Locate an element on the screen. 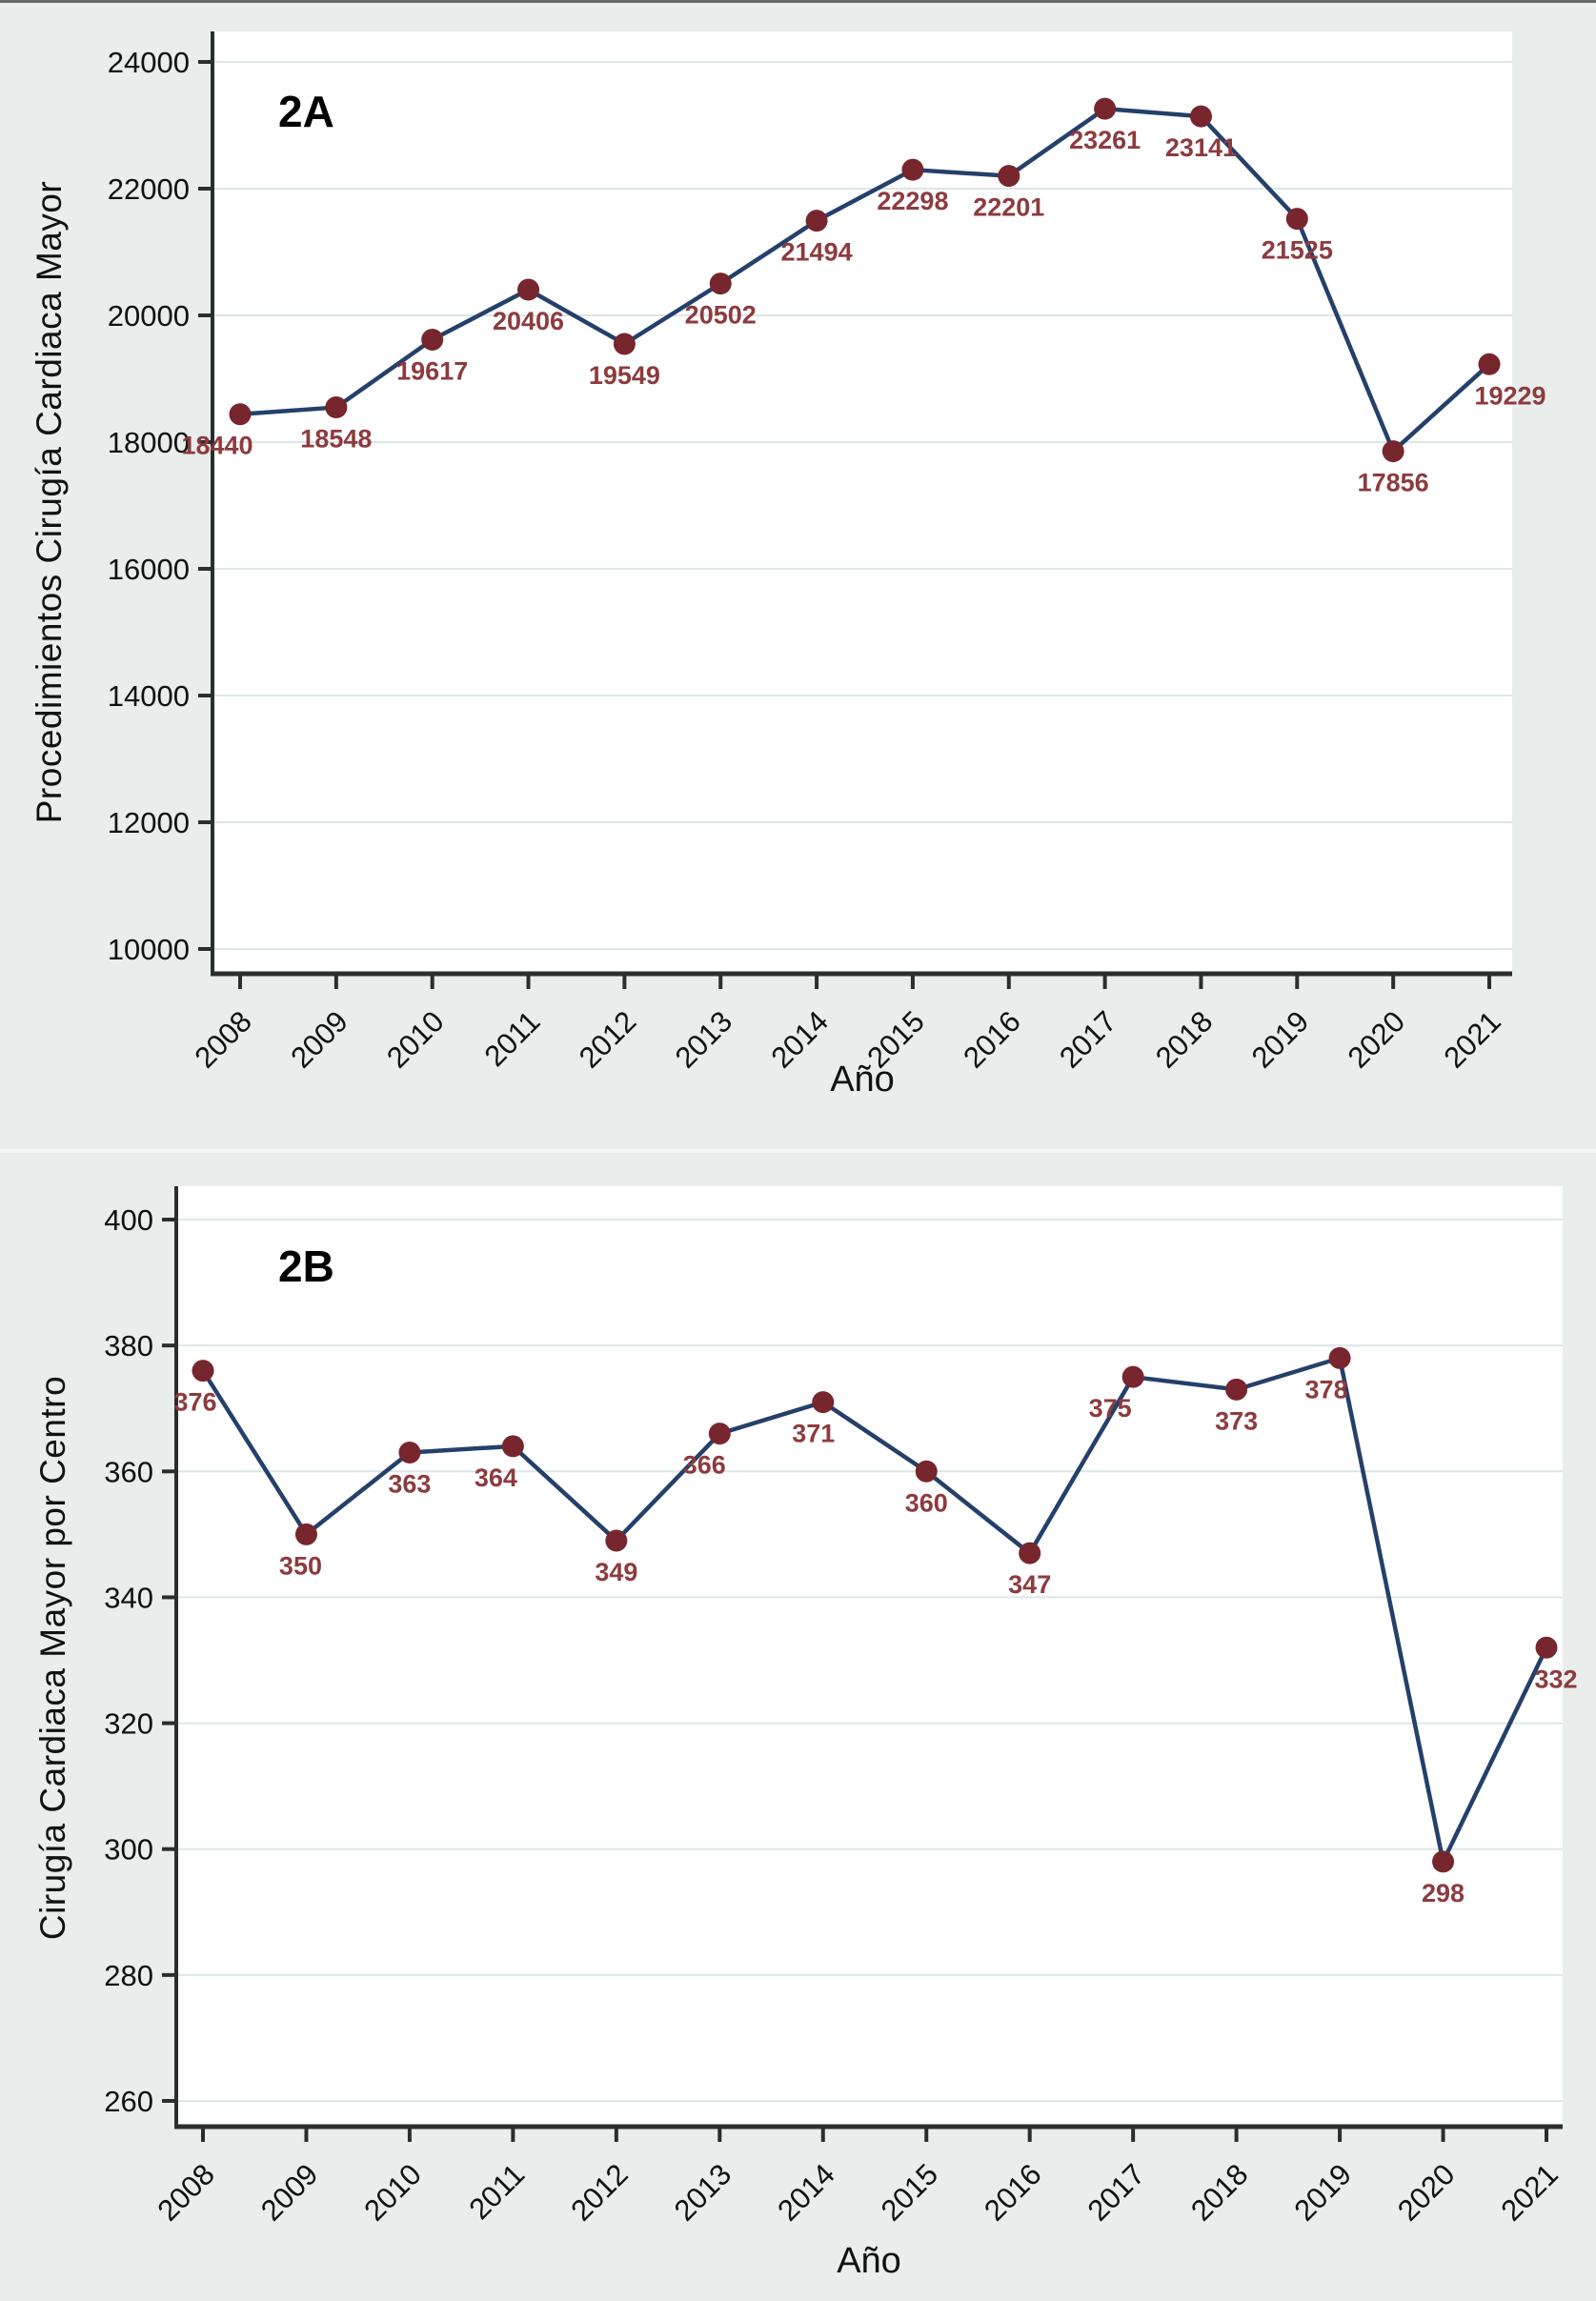 The image size is (1596, 2301). panel-divider is located at coordinates (798, 1151).